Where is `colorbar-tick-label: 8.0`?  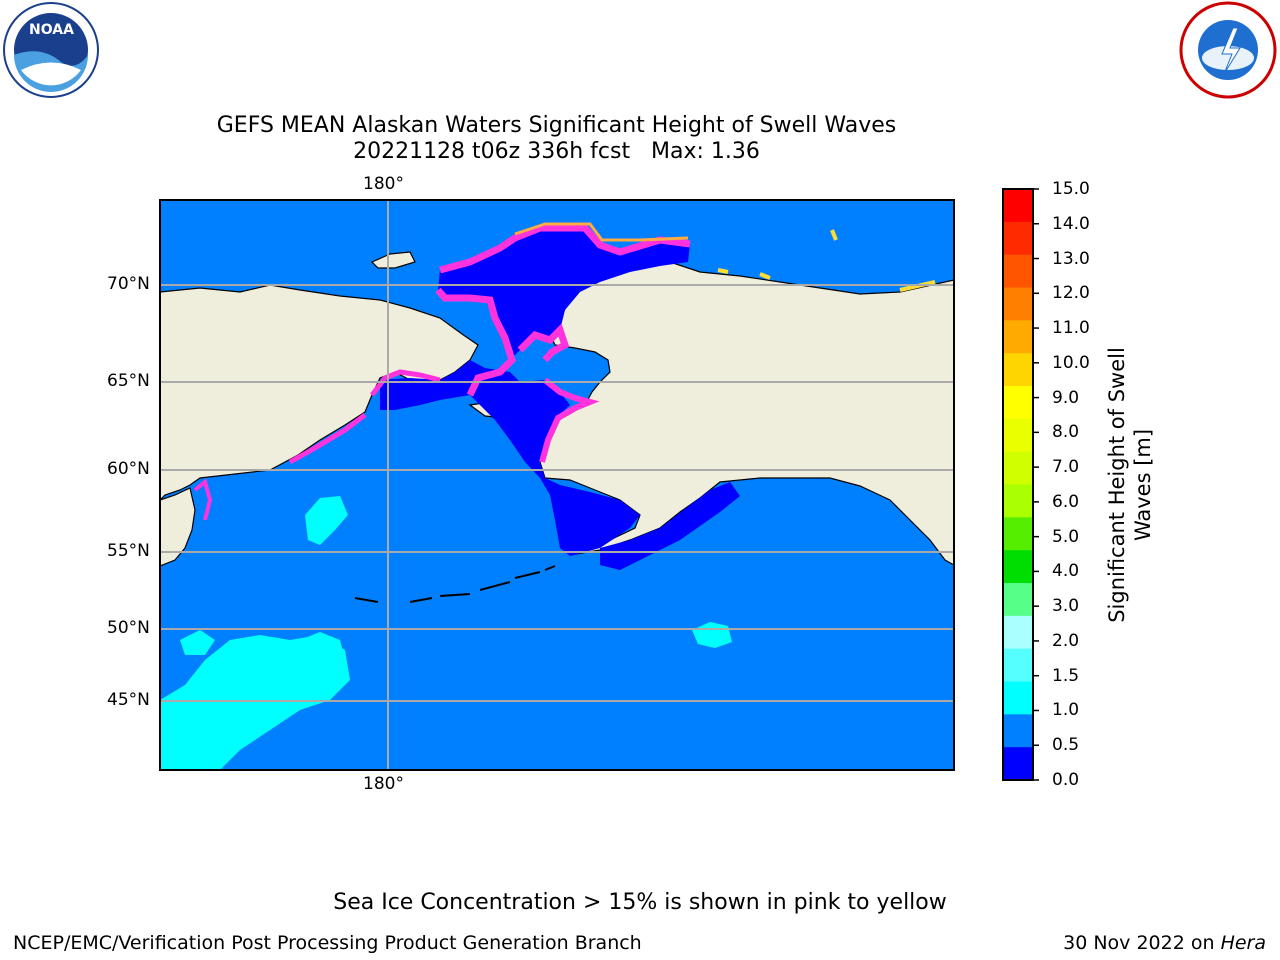 colorbar-tick-label: 8.0 is located at coordinates (1066, 432).